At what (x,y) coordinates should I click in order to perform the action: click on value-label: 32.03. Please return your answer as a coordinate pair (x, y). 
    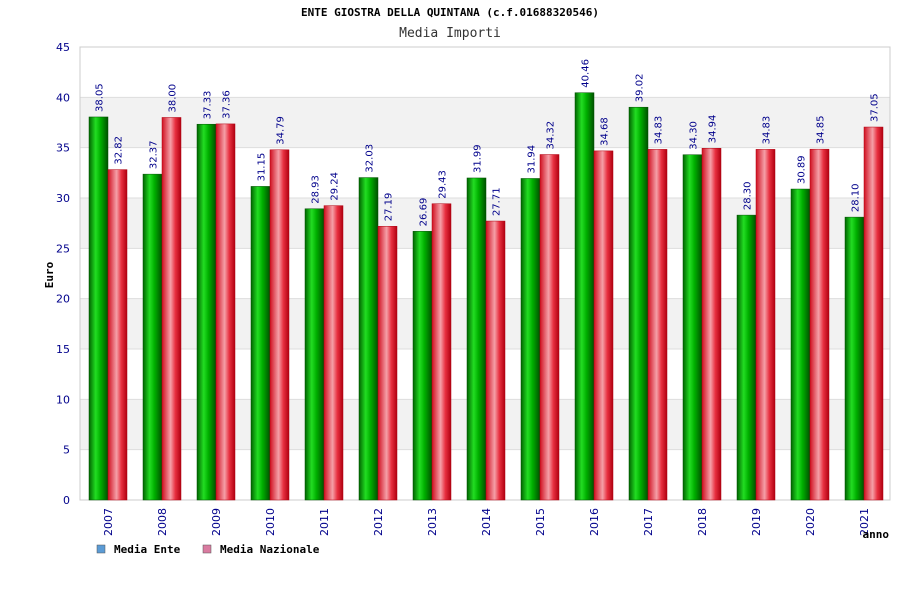
    Looking at the image, I should click on (370, 158).